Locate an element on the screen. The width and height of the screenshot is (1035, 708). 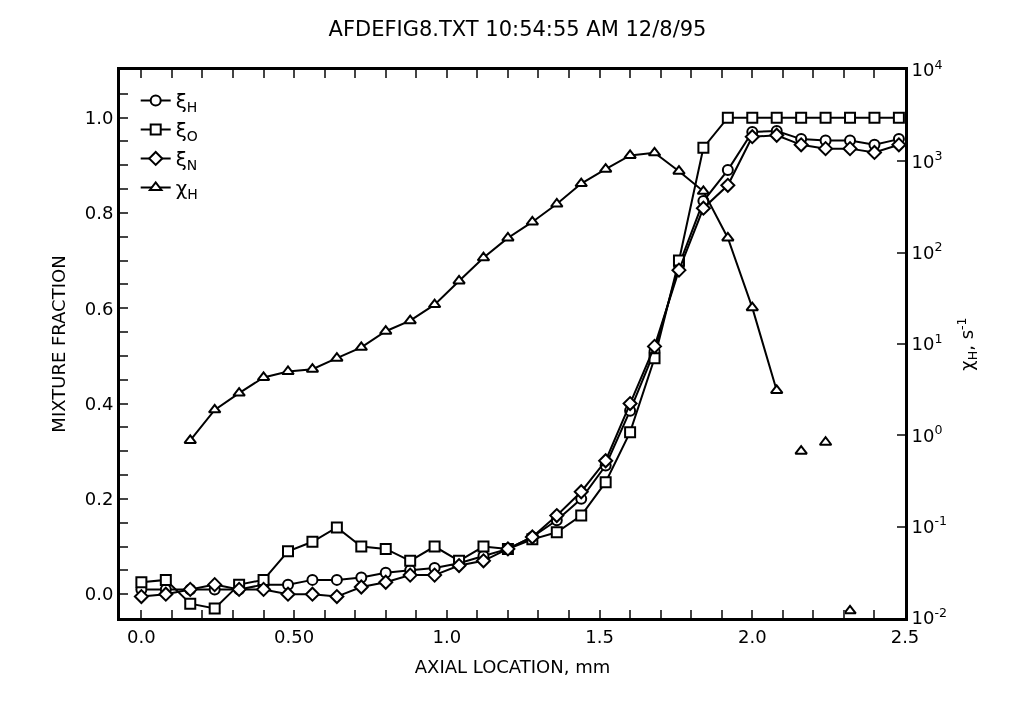
y2-tick-label: 10$^{2}$ is located at coordinates (927, 251).